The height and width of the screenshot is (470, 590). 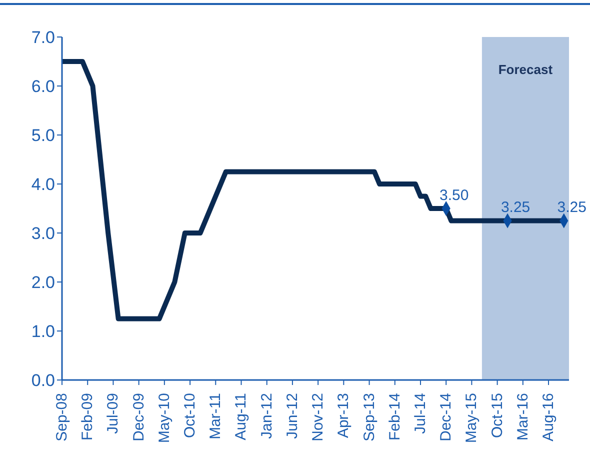 I want to click on y-tick-label: 0.0, so click(x=43, y=380).